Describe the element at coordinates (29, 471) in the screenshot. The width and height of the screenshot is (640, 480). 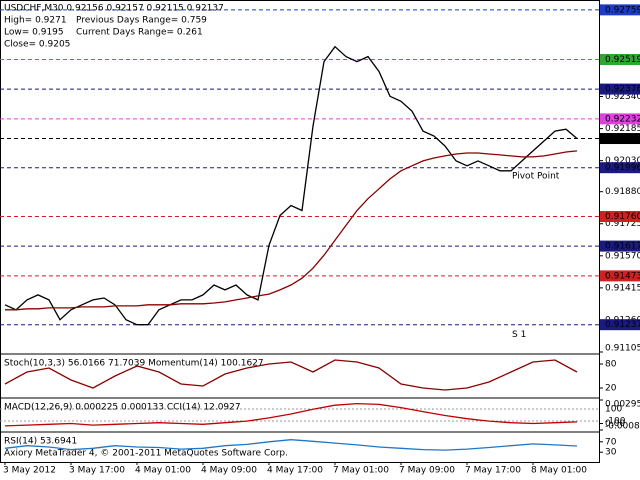
I see `x-tick-label: 3 May 2012` at that location.